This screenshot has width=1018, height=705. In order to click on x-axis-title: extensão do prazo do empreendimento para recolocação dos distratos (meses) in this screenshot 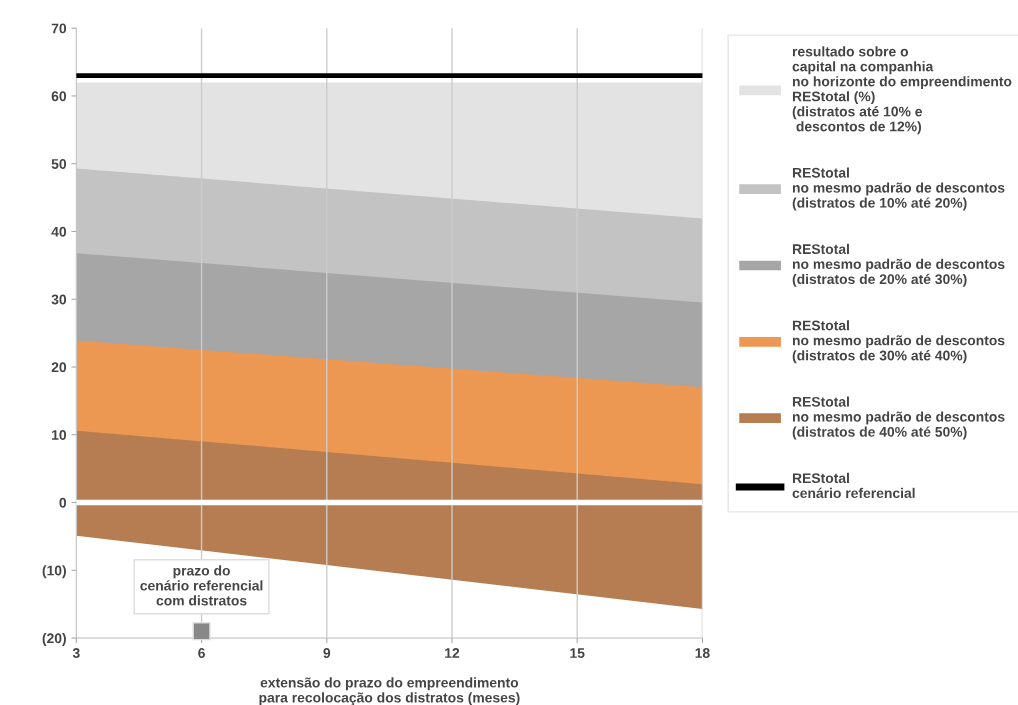, I will do `click(389, 691)`.